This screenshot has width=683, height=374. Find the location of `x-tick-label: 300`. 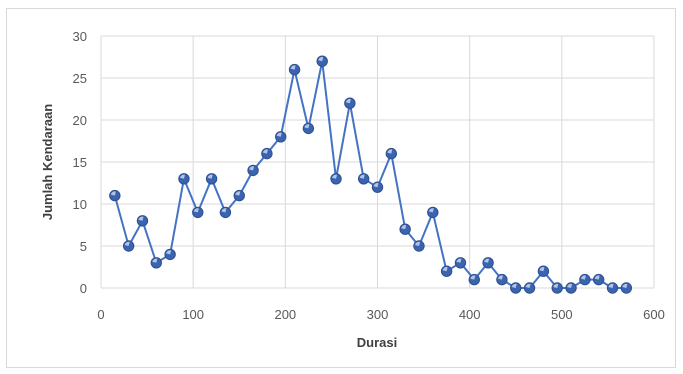

x-tick-label: 300 is located at coordinates (378, 314).